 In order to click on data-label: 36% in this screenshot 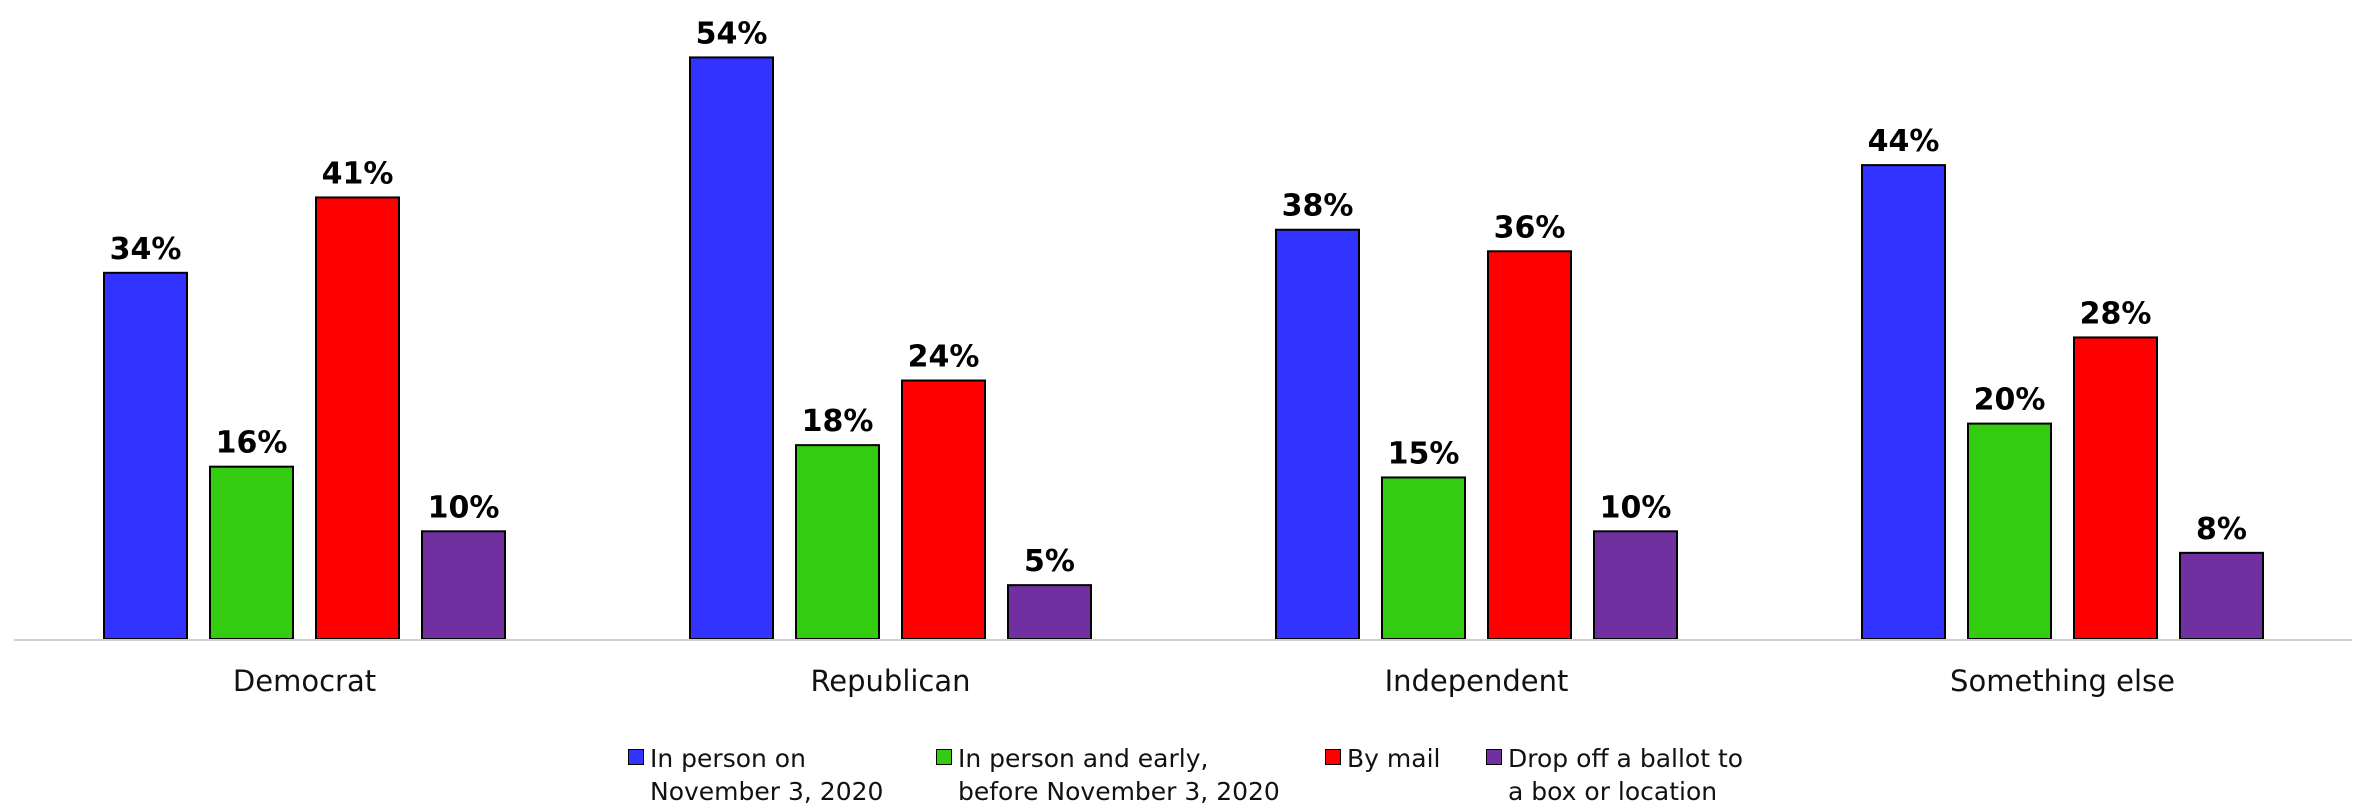, I will do `click(1530, 227)`.